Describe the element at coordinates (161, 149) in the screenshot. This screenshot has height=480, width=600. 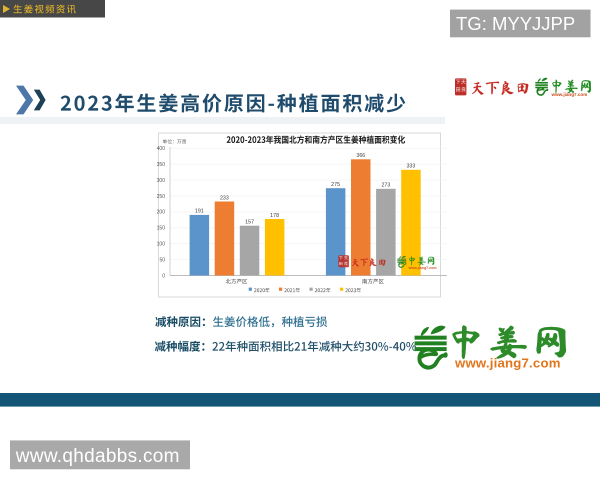
I see `svg-text: 400` at that location.